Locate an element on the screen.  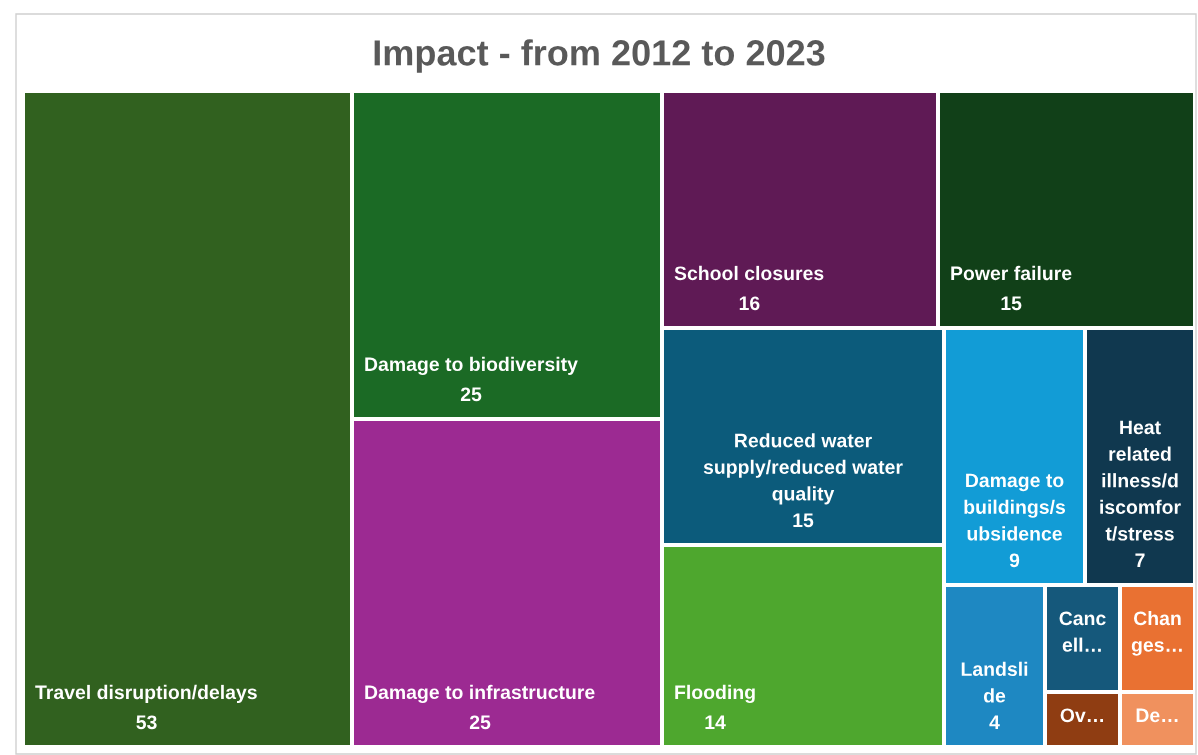
data-label: 7 is located at coordinates (1140, 560).